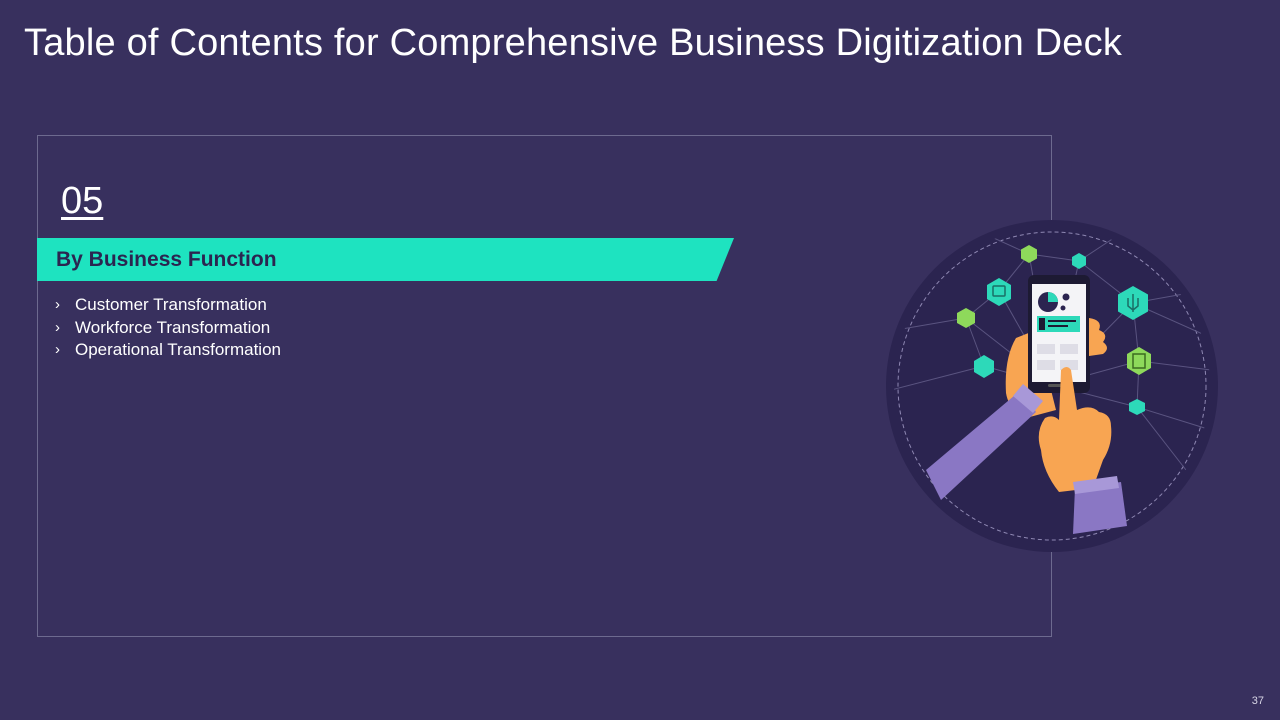  What do you see at coordinates (1257, 701) in the screenshot?
I see `page-number: 37` at bounding box center [1257, 701].